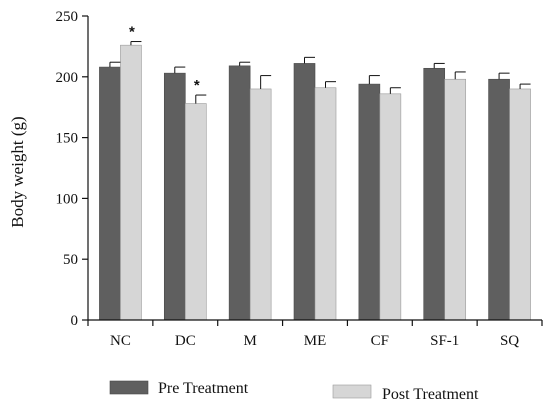 This screenshot has height=408, width=550. What do you see at coordinates (70, 260) in the screenshot?
I see `y-tick-label-50: 50` at bounding box center [70, 260].